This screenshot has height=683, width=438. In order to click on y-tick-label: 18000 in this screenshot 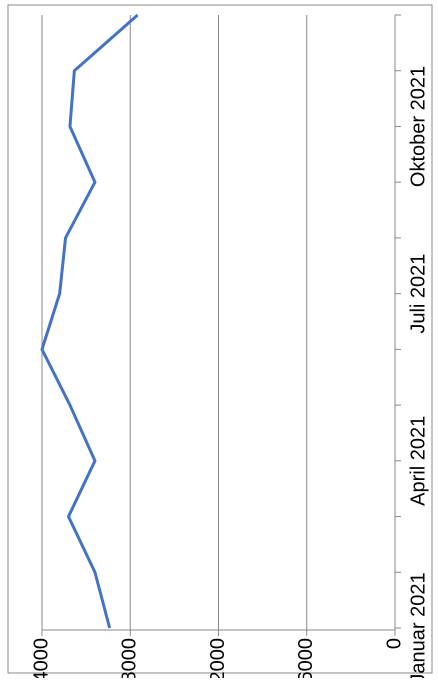, I will do `click(130, 658)`.